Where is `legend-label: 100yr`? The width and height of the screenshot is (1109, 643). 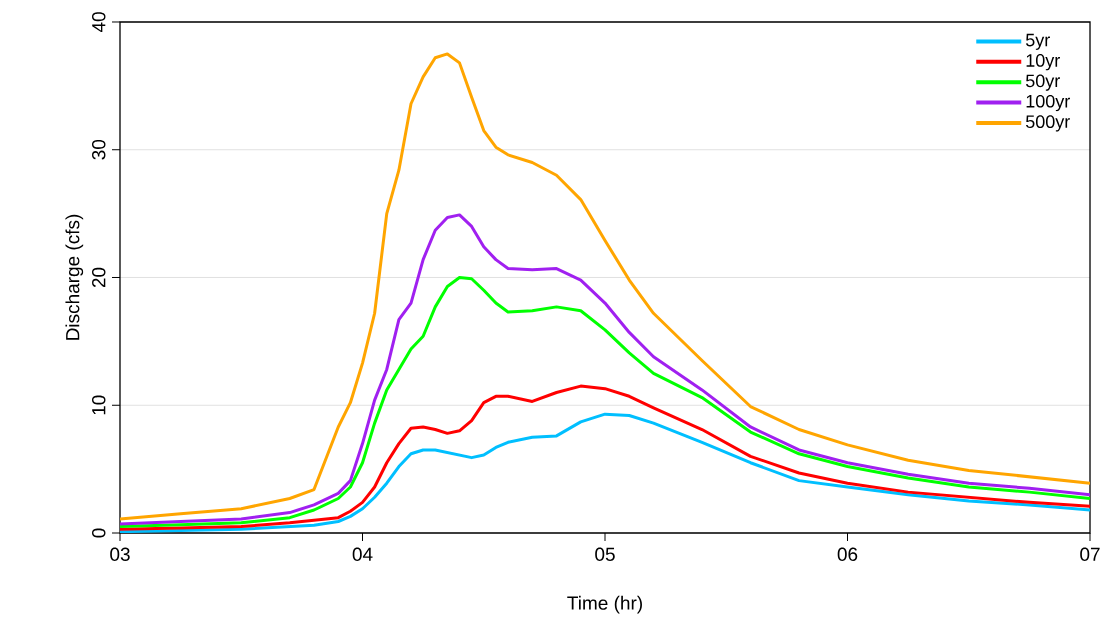 legend-label: 100yr is located at coordinates (1048, 103).